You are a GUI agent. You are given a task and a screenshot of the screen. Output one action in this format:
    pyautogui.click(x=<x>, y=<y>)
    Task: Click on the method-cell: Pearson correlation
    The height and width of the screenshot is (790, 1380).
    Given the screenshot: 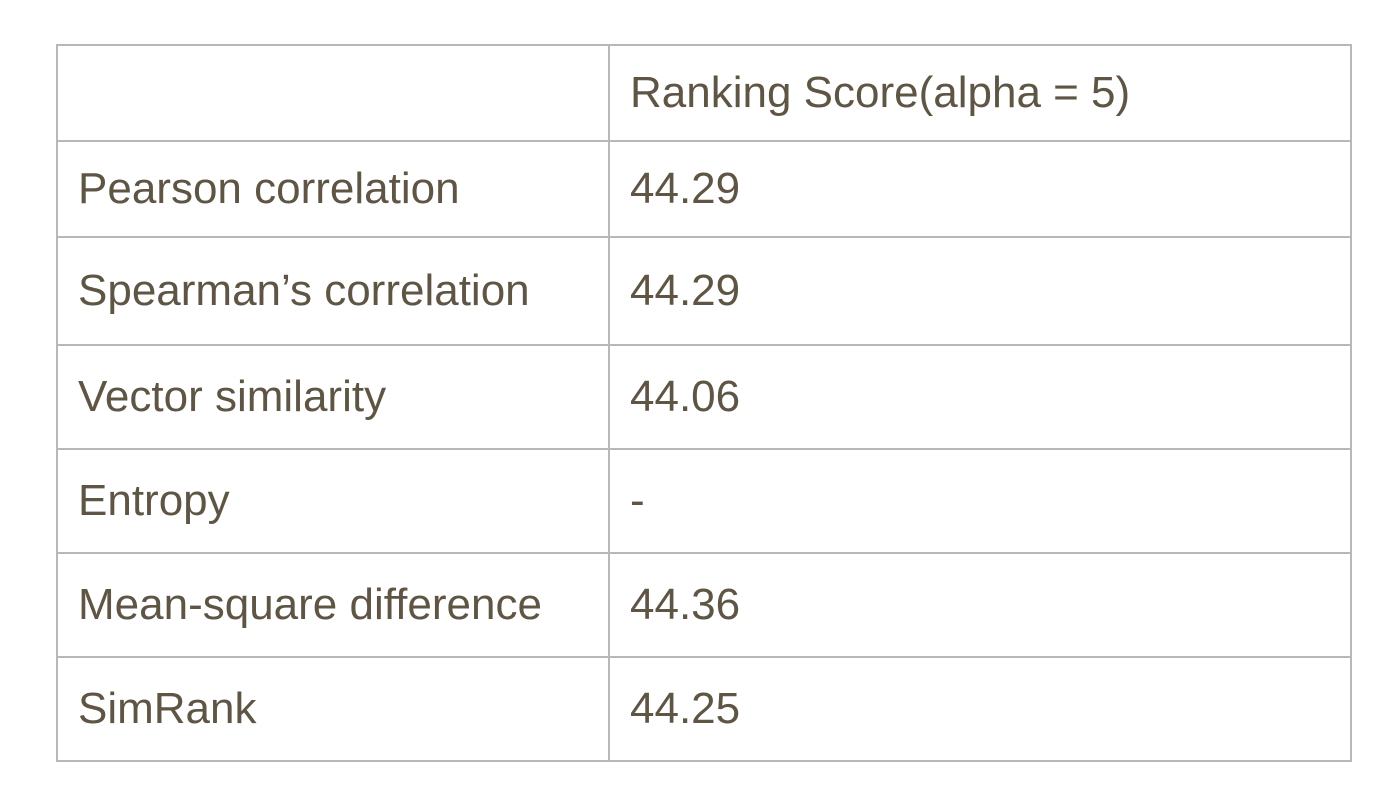 What is the action you would take?
    pyautogui.click(x=333, y=189)
    